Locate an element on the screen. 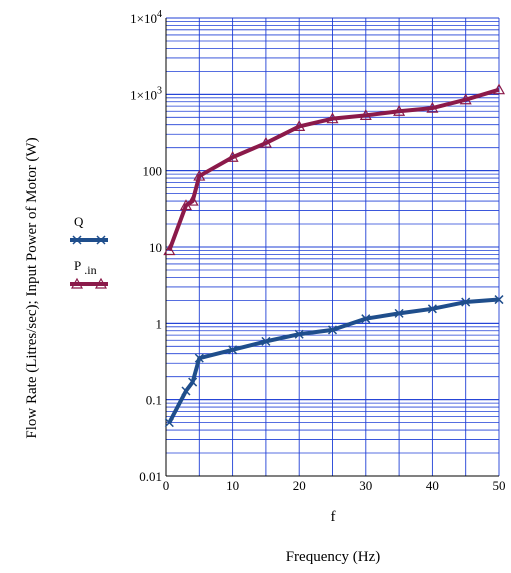 The height and width of the screenshot is (573, 511). x-tick-label: 50 is located at coordinates (499, 485).